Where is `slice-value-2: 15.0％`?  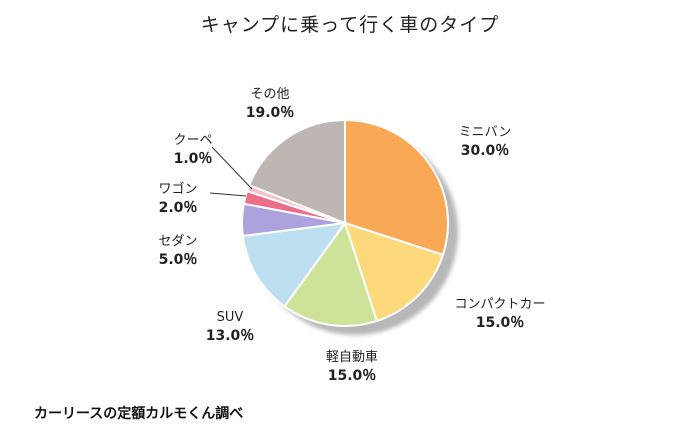
slice-value-2: 15.0％ is located at coordinates (500, 323).